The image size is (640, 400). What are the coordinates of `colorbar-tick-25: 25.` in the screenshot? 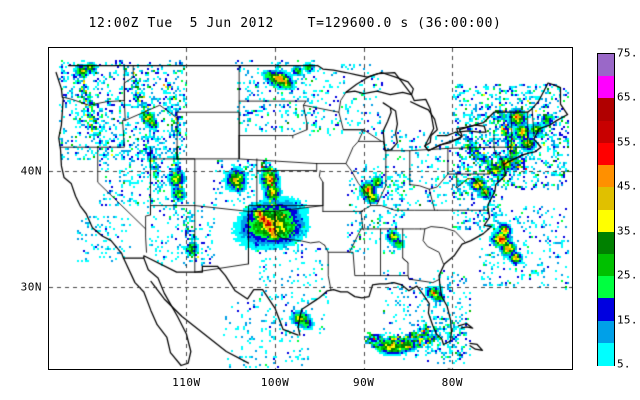 It's located at (627, 275).